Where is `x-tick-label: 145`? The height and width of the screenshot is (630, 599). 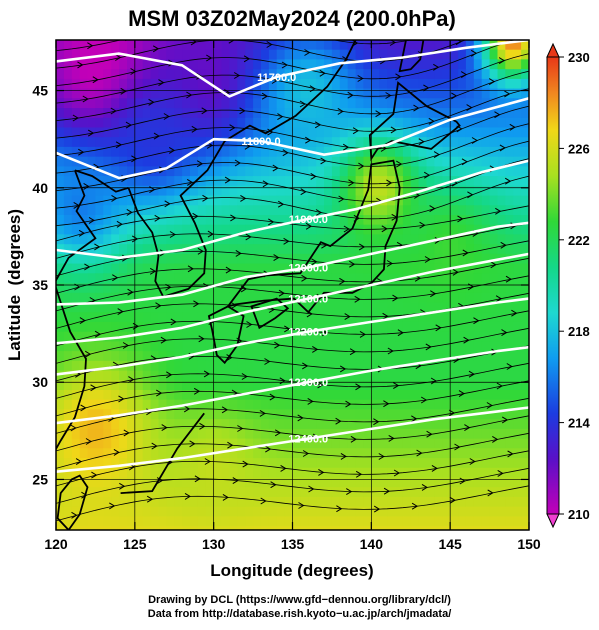
x-tick-label: 145 is located at coordinates (450, 544).